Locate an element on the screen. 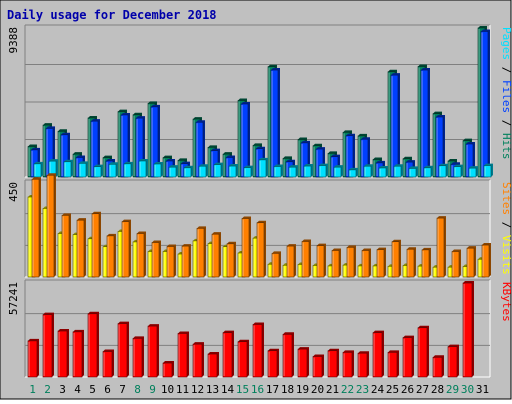 The width and height of the screenshot is (512, 404). x-tick-label: 3 is located at coordinates (62, 389).